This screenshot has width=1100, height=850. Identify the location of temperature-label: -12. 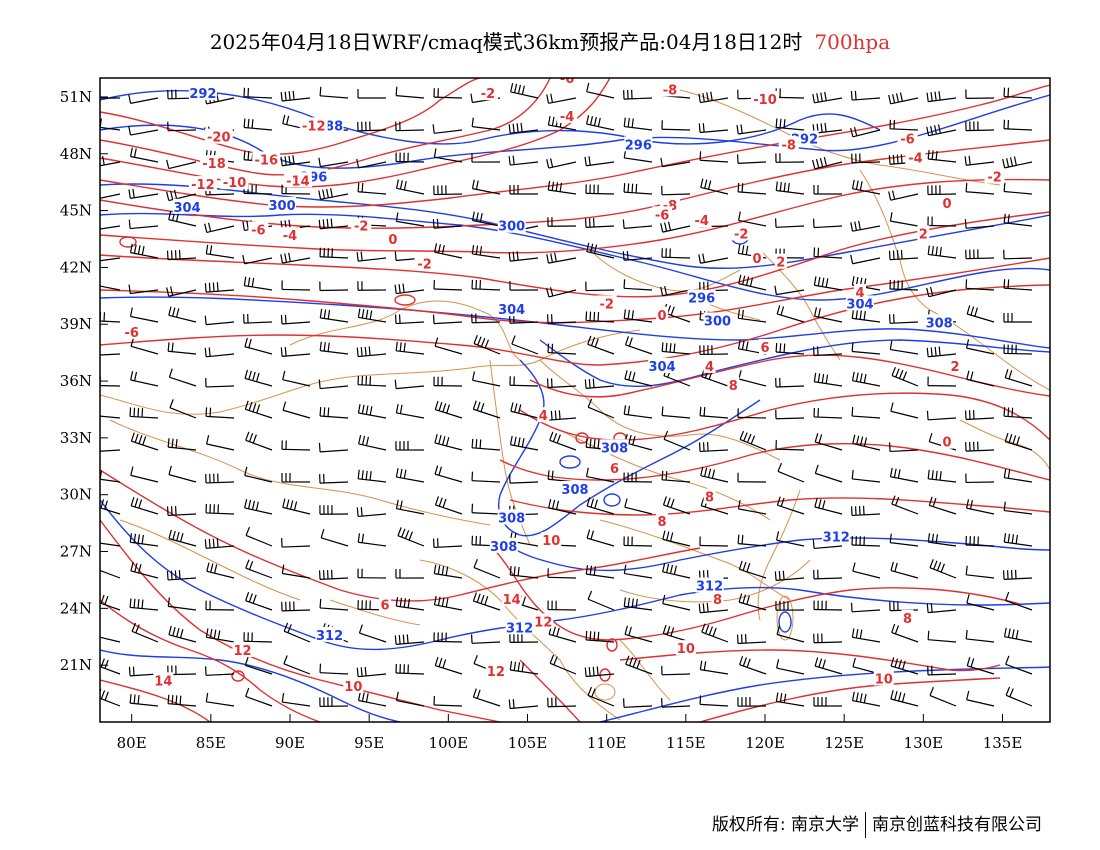
(203, 185).